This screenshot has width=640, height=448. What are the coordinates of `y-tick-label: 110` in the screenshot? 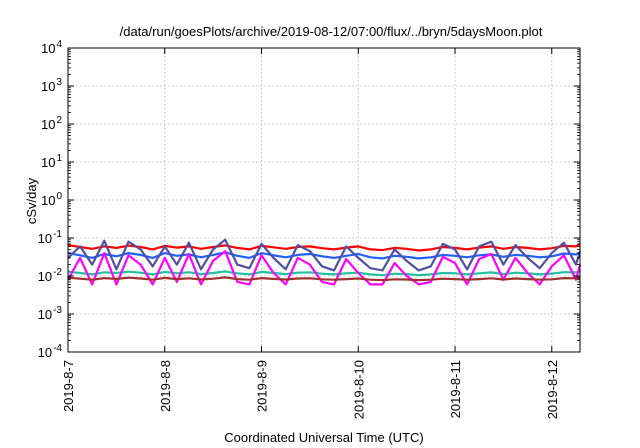 It's located at (51, 161).